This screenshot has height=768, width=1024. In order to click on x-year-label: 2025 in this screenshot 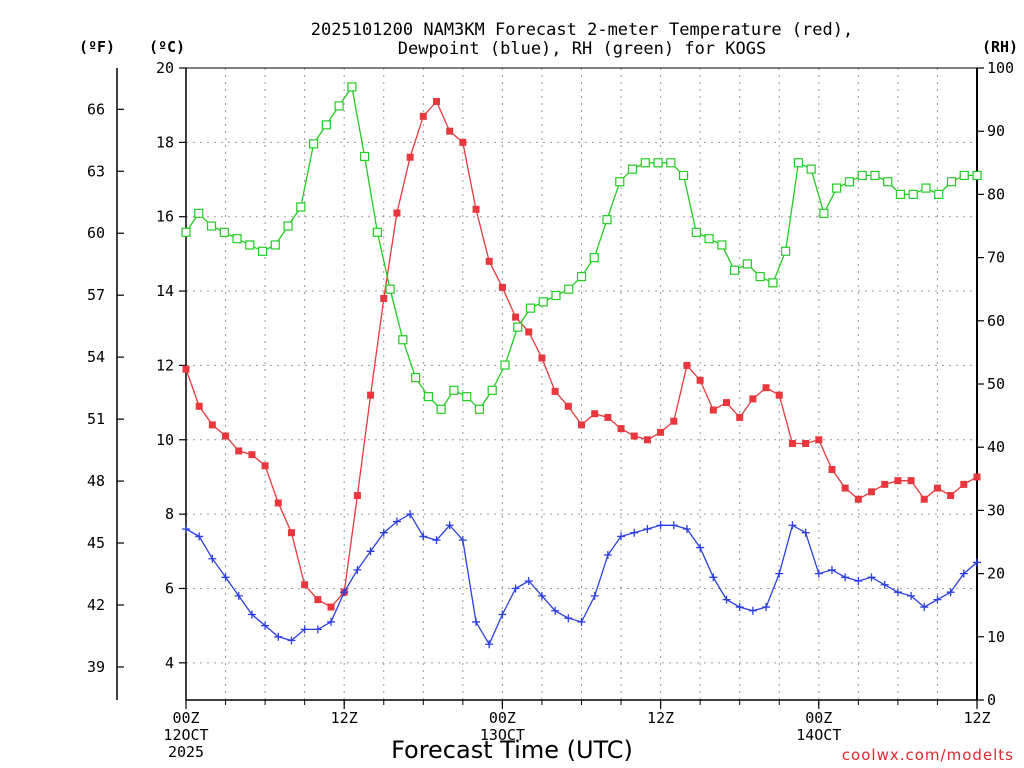, I will do `click(186, 752)`.